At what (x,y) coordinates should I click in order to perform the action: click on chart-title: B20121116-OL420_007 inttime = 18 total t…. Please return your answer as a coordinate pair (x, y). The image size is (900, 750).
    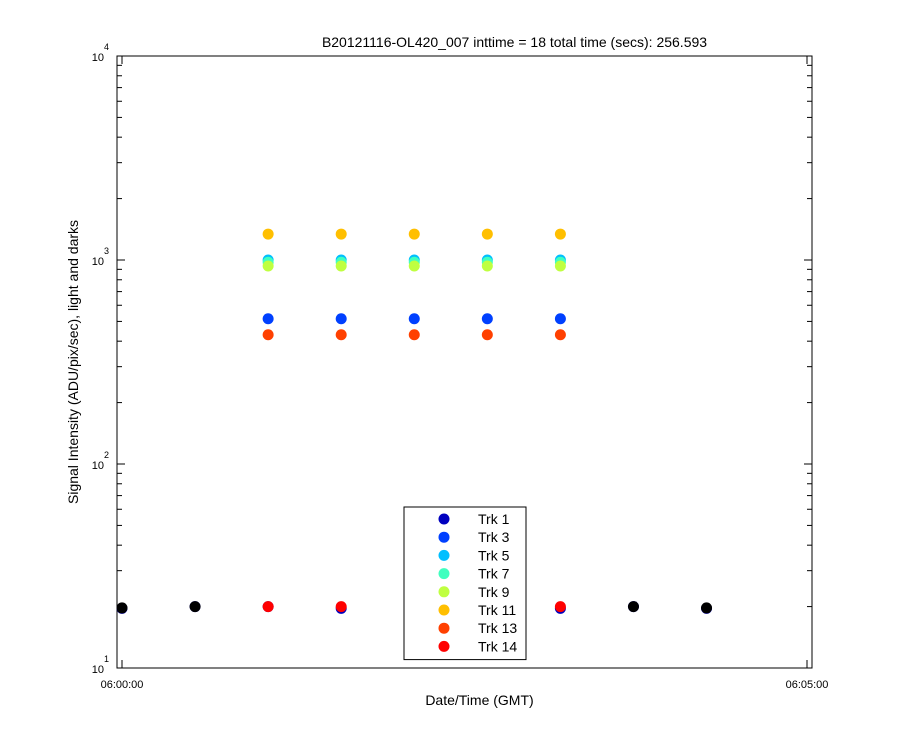
    Looking at the image, I should click on (514, 42).